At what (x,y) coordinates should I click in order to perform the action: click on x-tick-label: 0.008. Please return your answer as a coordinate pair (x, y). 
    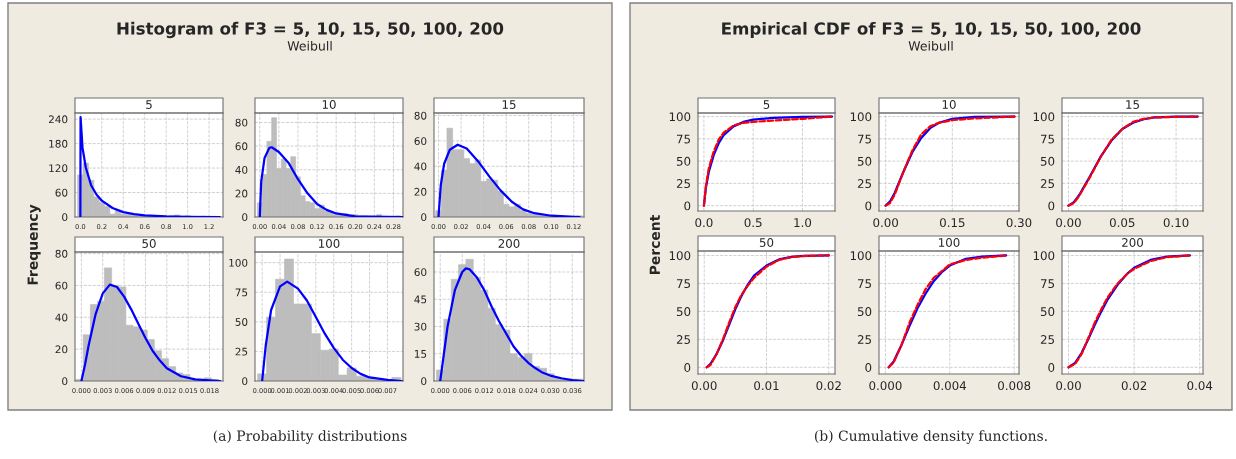
    Looking at the image, I should click on (1014, 386).